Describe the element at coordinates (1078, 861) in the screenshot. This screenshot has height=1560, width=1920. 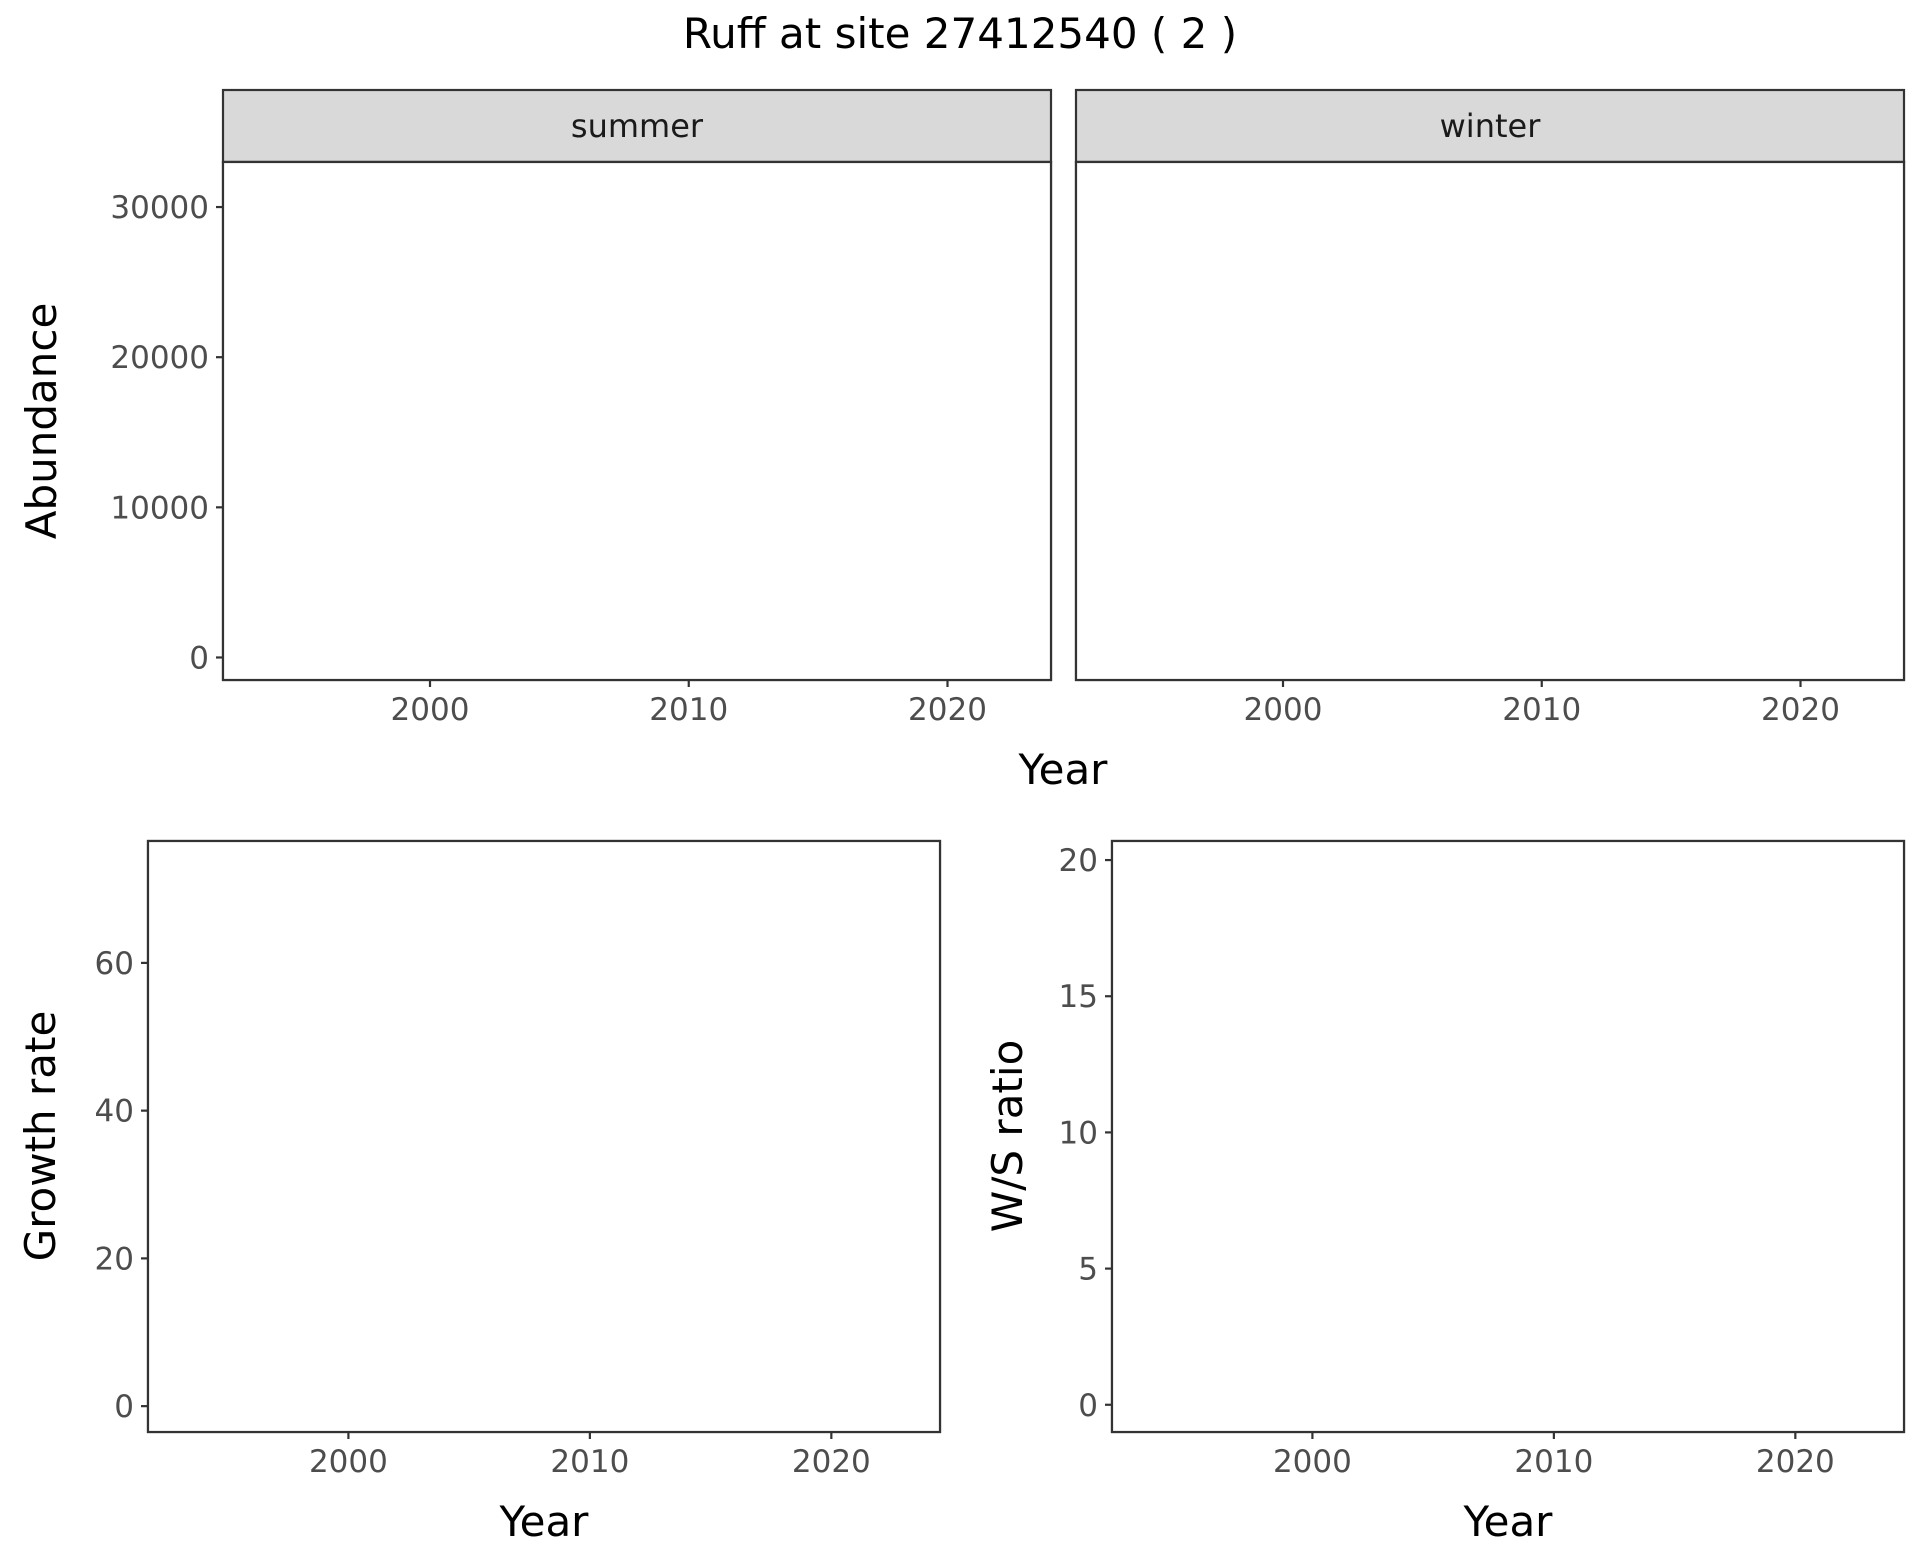
I see `ratio-y-tick-label: 20` at that location.